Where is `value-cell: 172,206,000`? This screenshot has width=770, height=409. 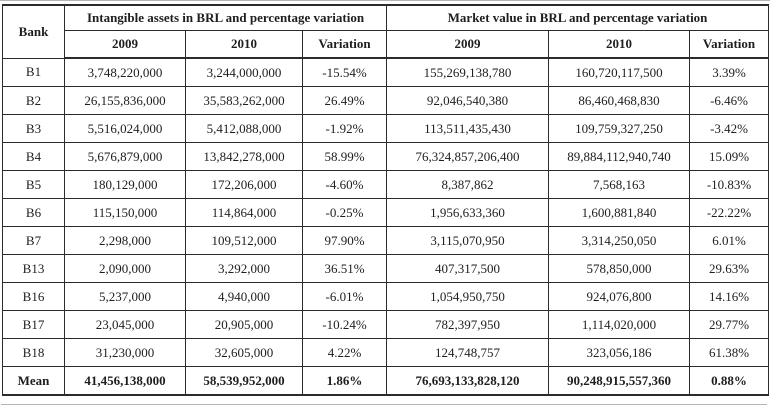
value-cell: 172,206,000 is located at coordinates (244, 184).